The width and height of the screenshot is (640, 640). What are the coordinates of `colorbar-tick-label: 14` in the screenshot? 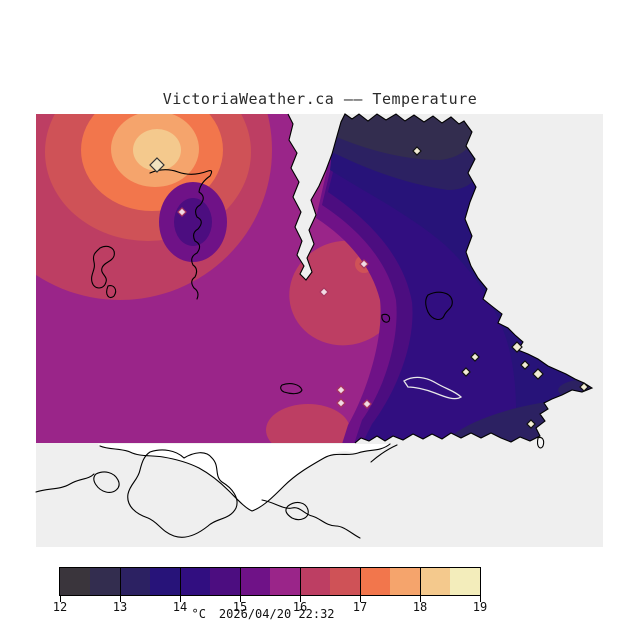 It's located at (180, 607).